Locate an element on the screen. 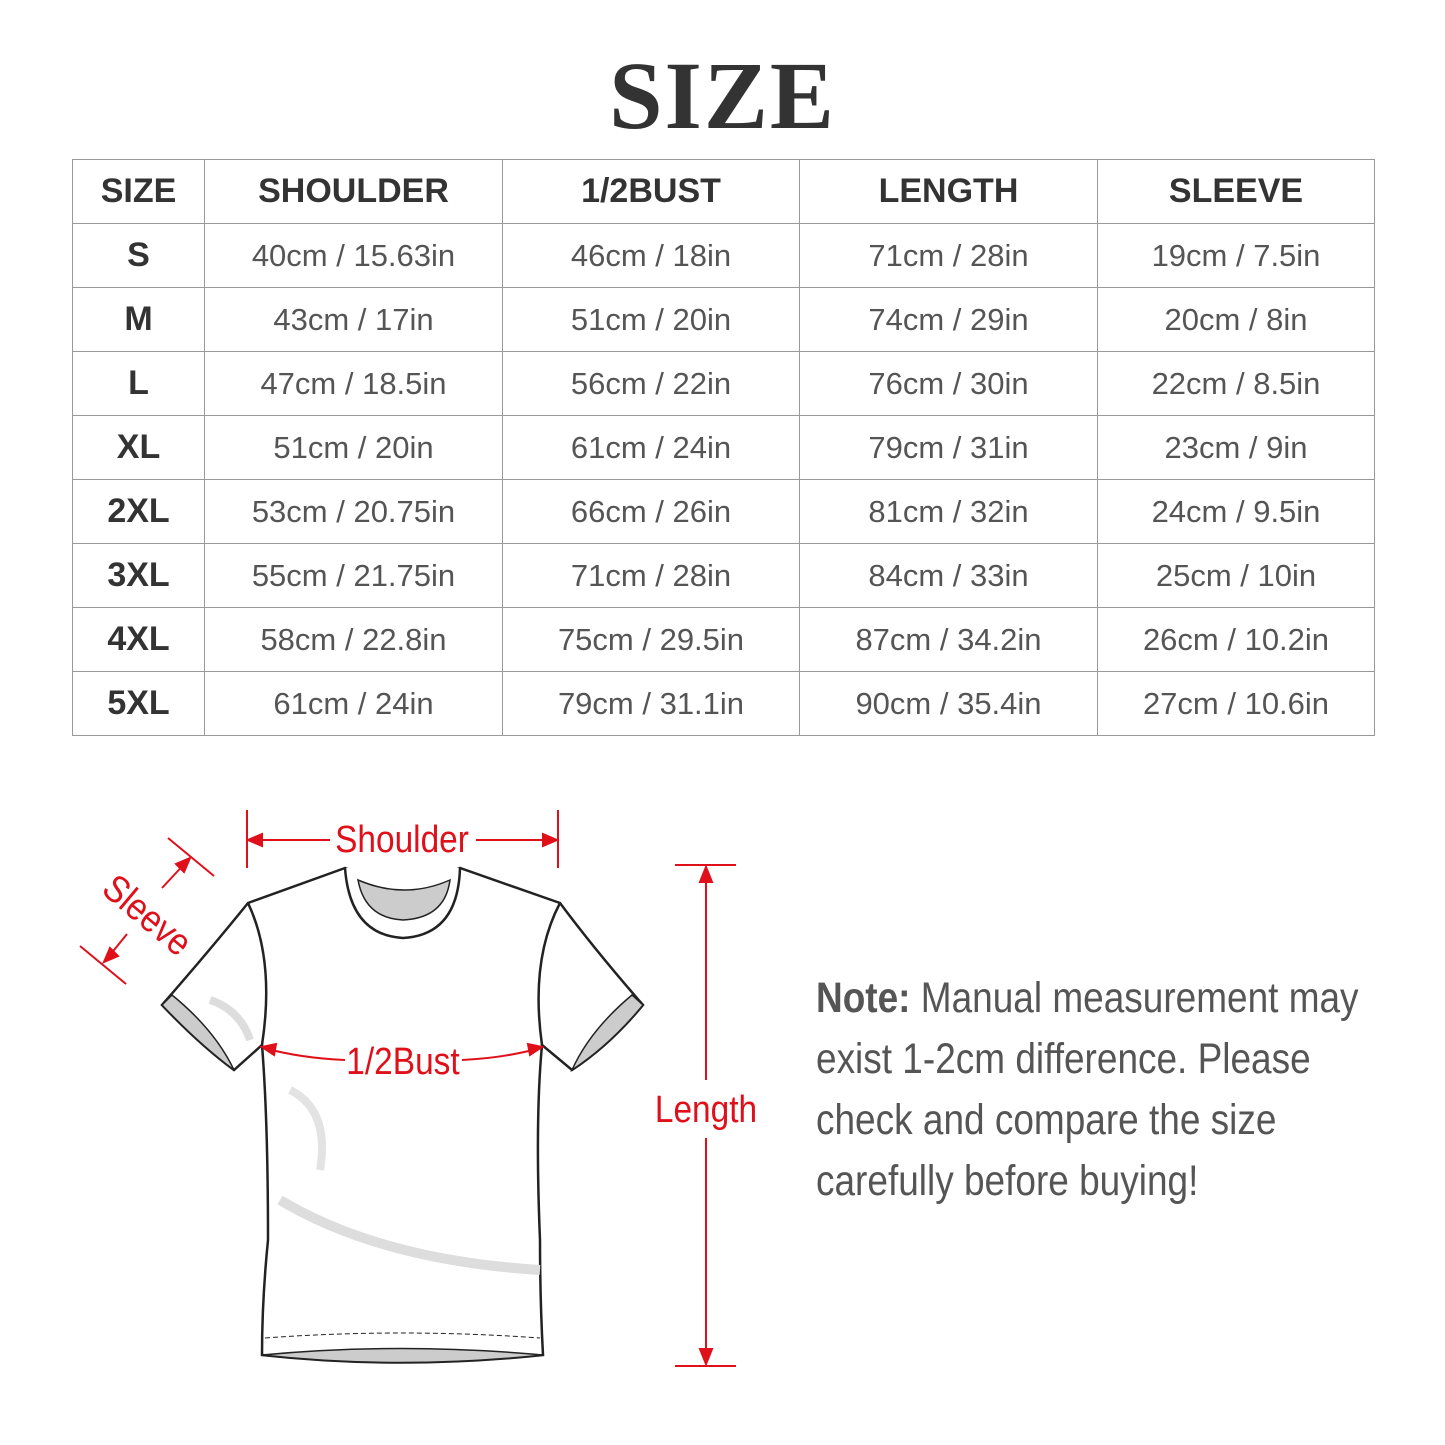  measurement-cell: 20cm / 8in is located at coordinates (1236, 319).